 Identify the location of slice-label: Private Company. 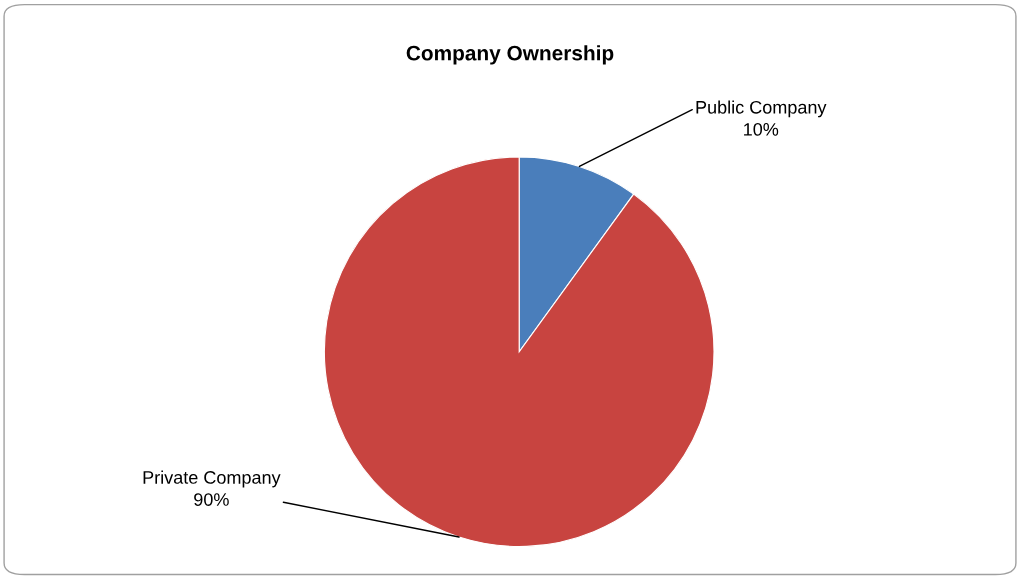
(212, 479).